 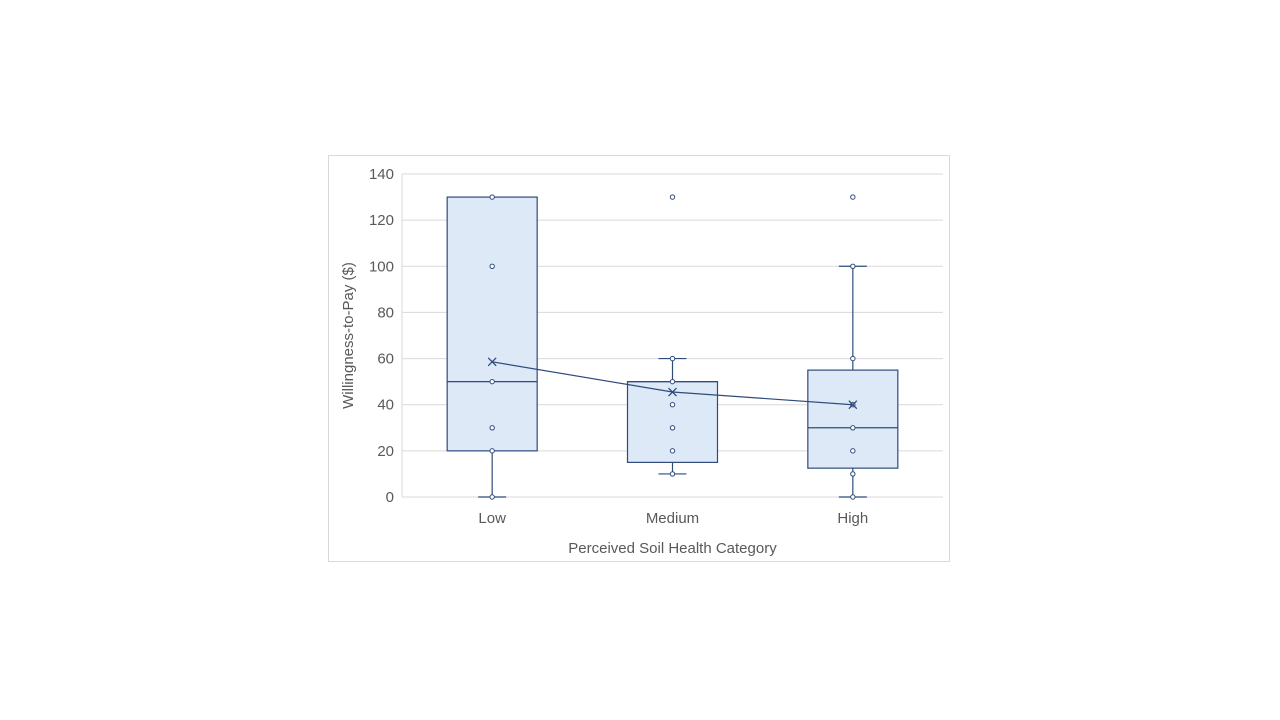 What do you see at coordinates (852, 518) in the screenshot?
I see `x-tick-label: High` at bounding box center [852, 518].